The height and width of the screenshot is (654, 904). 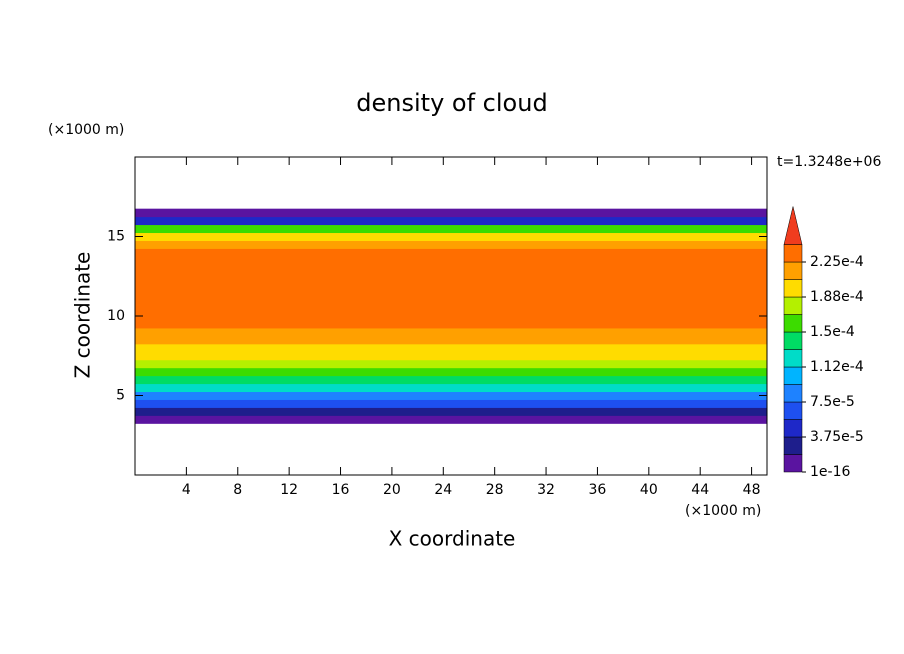 I want to click on x-tick-label: 36, so click(x=598, y=490).